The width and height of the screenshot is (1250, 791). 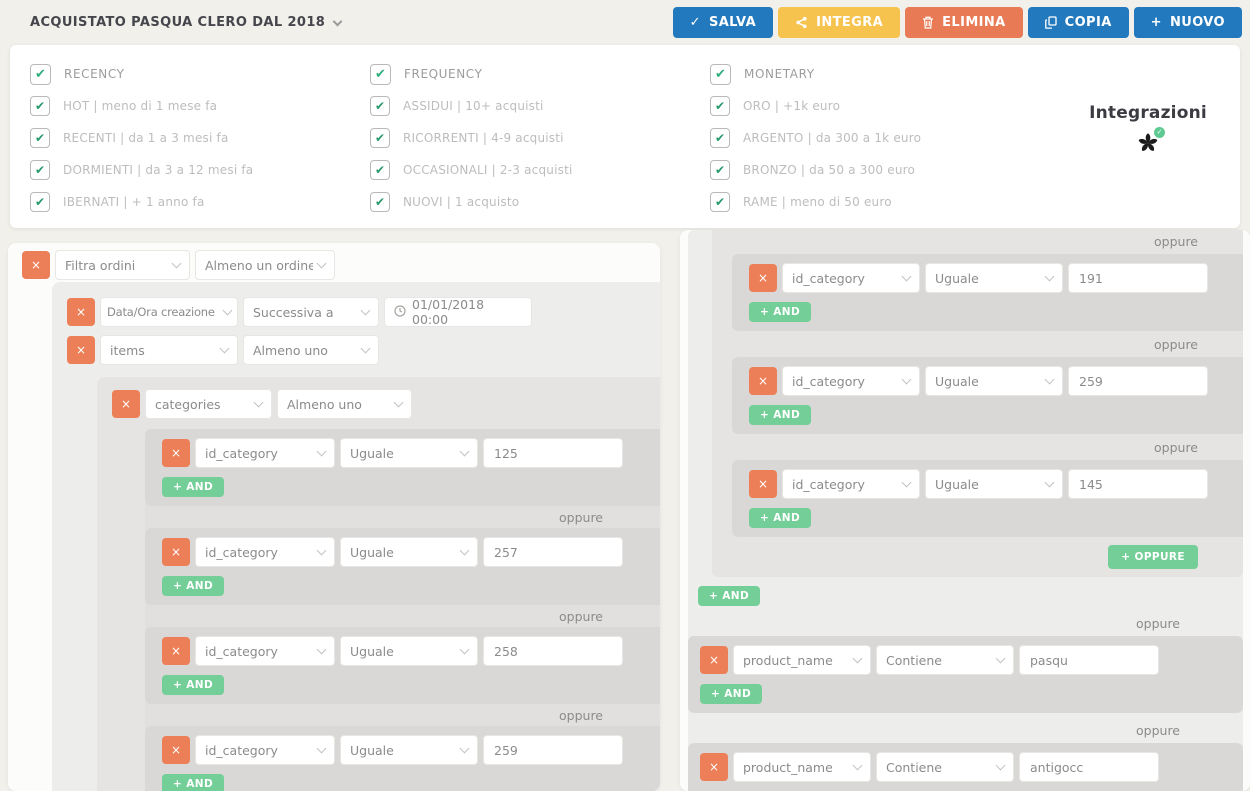 I want to click on filter-field-select: Filtra ordini, so click(x=122, y=265).